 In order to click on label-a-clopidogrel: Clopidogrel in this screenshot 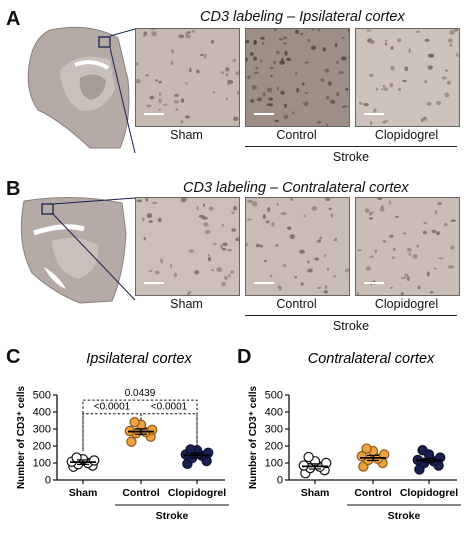, I will do `click(406, 135)`.